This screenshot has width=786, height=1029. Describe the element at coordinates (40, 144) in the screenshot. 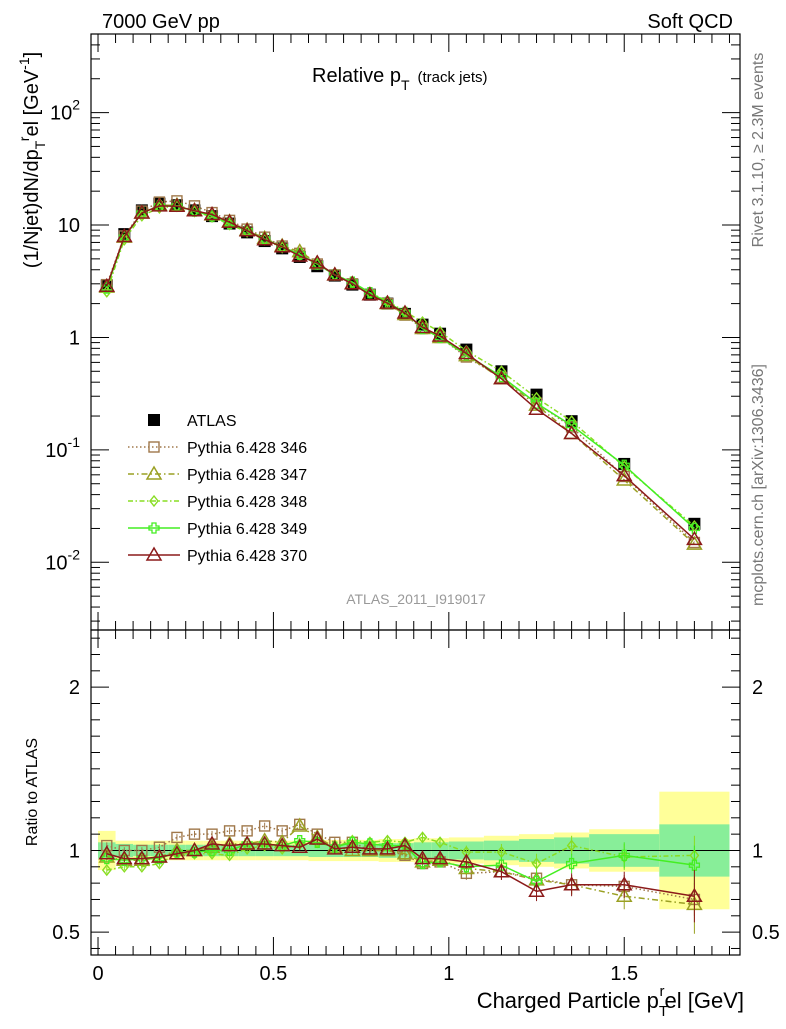

I see `main-y-axis-label-sub: T` at that location.